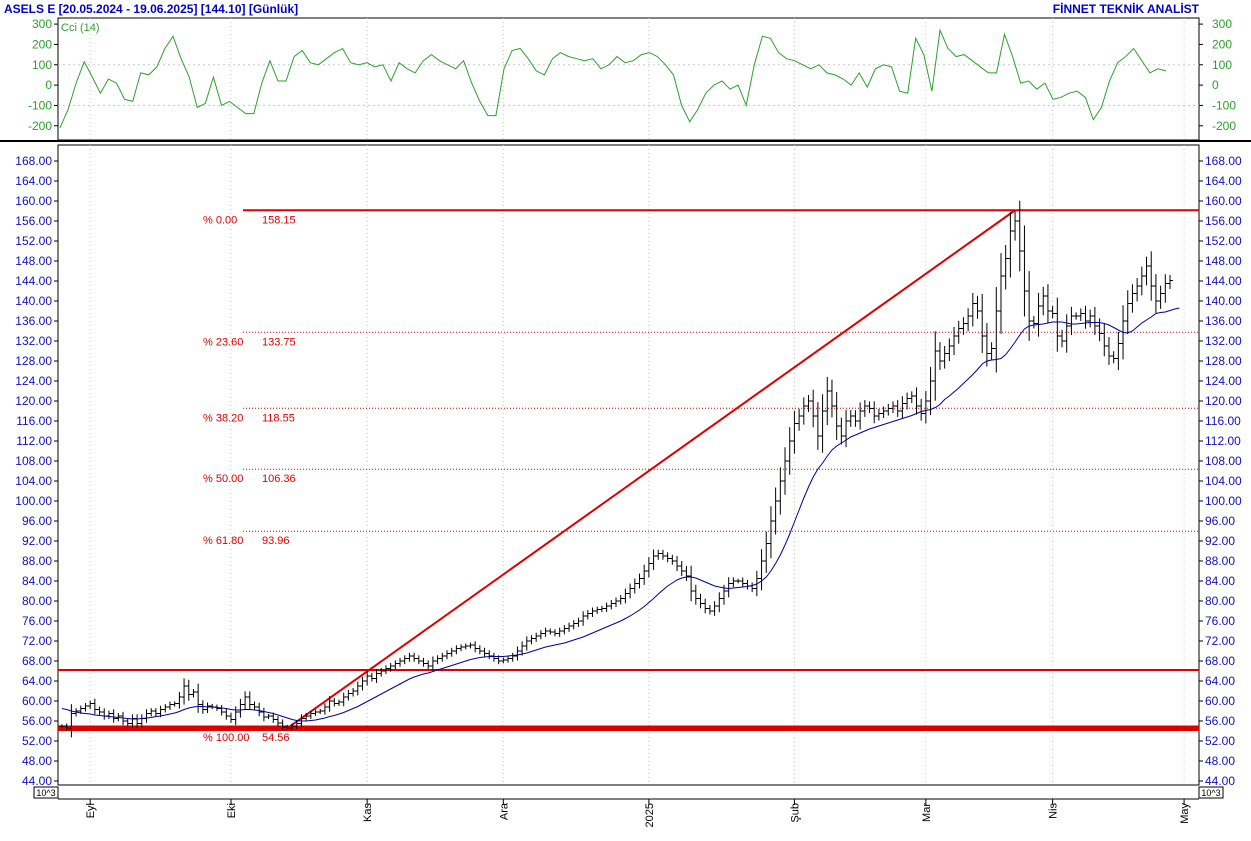 The image size is (1251, 841). I want to click on fibonacci-level-percent: % 23.60, so click(223, 342).